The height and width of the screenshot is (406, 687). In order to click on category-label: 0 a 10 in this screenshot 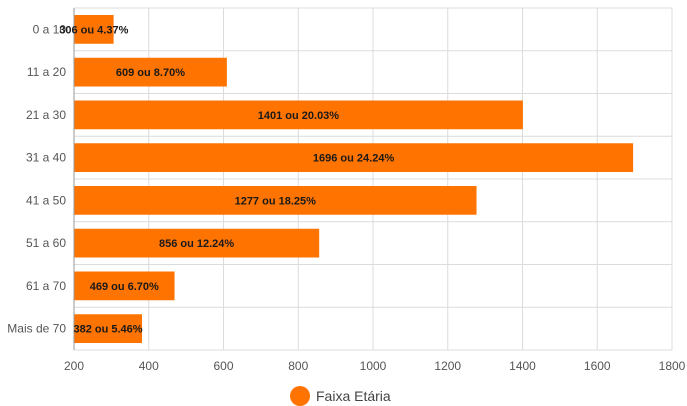, I will do `click(50, 29)`.